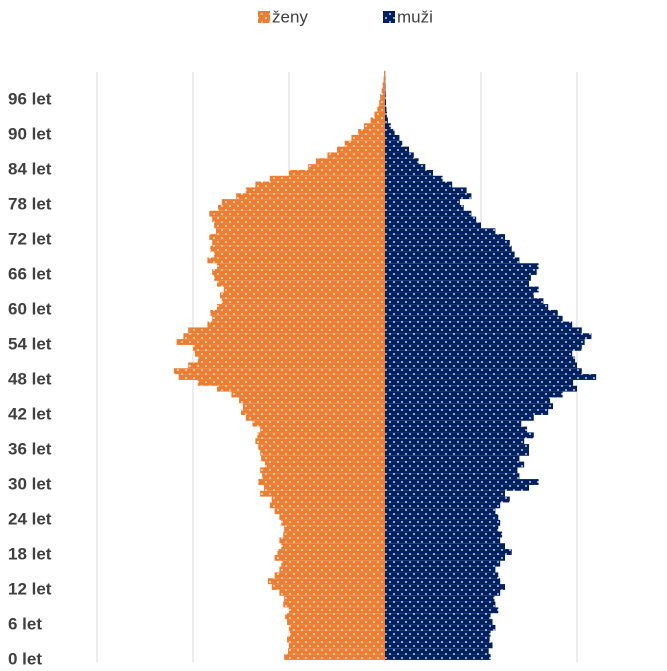  Describe the element at coordinates (30, 134) in the screenshot. I see `y-tick-label: 90 let` at that location.